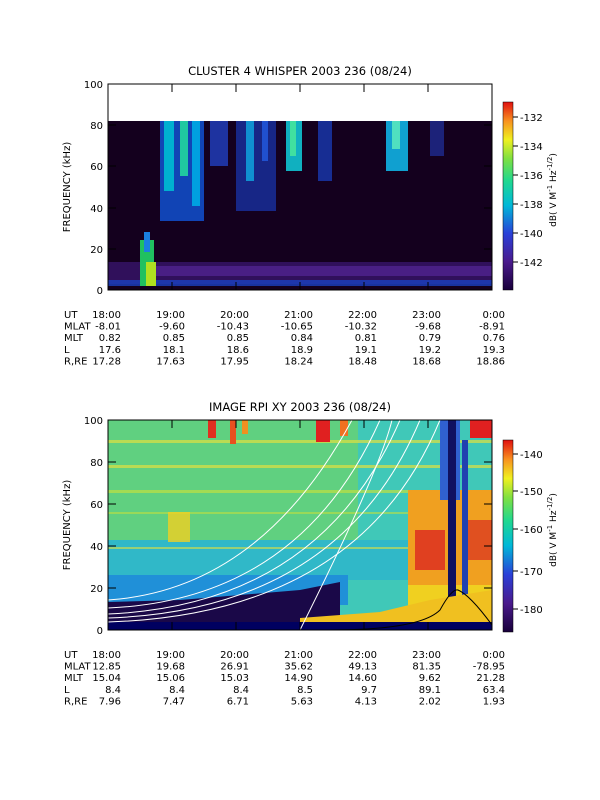  I want to click on ephemeris-value: 14.90, so click(298, 678).